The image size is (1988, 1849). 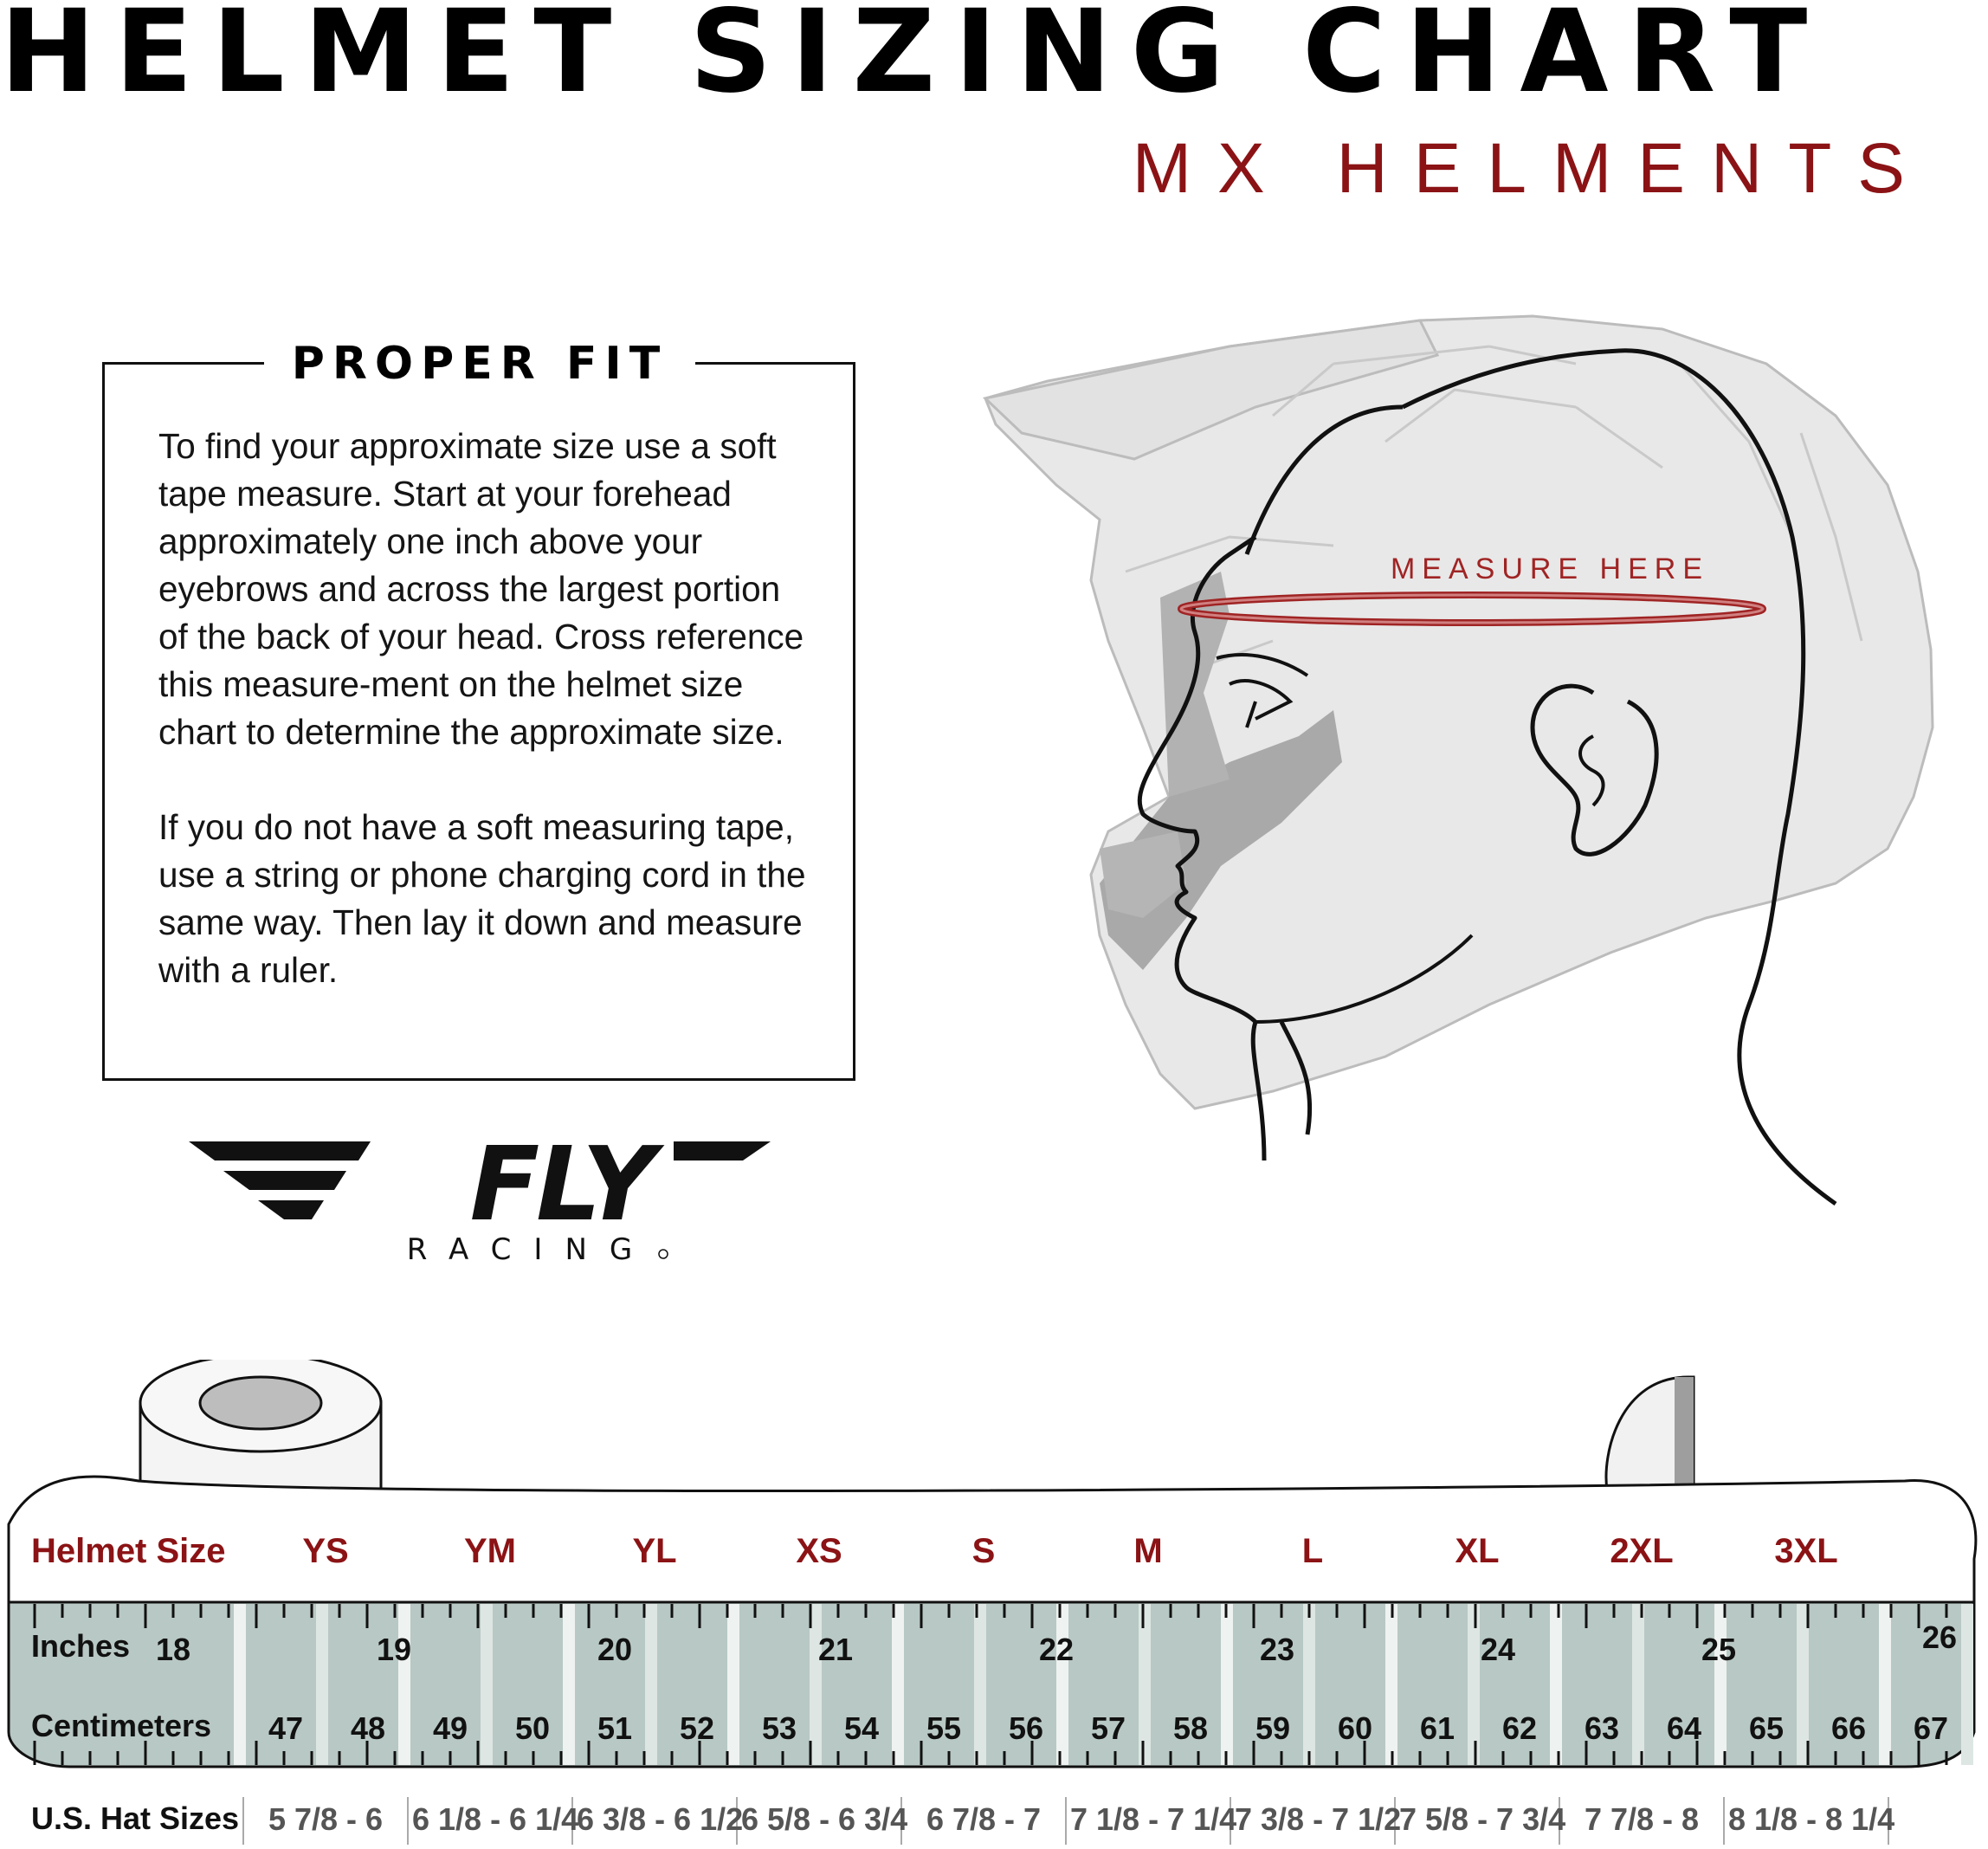 What do you see at coordinates (1642, 1551) in the screenshot?
I see `helmet-size-2xl: 2XL` at bounding box center [1642, 1551].